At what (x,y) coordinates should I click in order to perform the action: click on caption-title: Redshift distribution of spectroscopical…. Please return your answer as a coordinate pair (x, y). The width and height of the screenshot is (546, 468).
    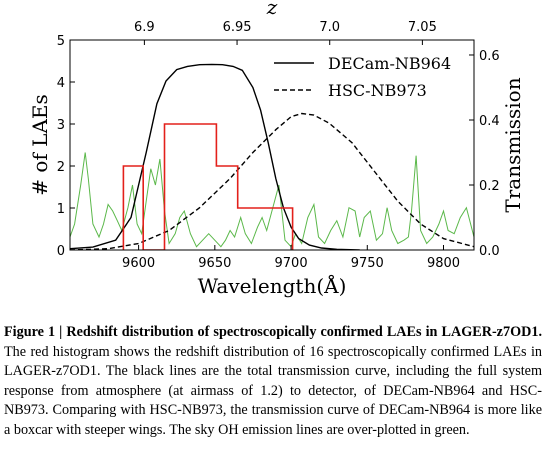
    Looking at the image, I should click on (304, 332).